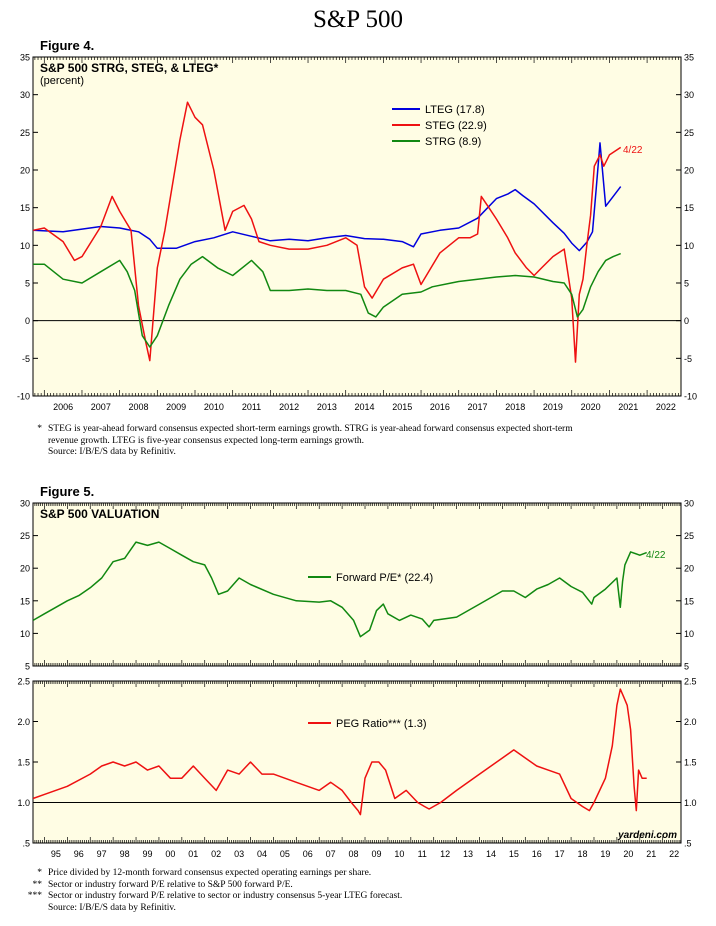 This screenshot has height=926, width=716. Describe the element at coordinates (193, 854) in the screenshot. I see `x-tick-label: 01` at that location.